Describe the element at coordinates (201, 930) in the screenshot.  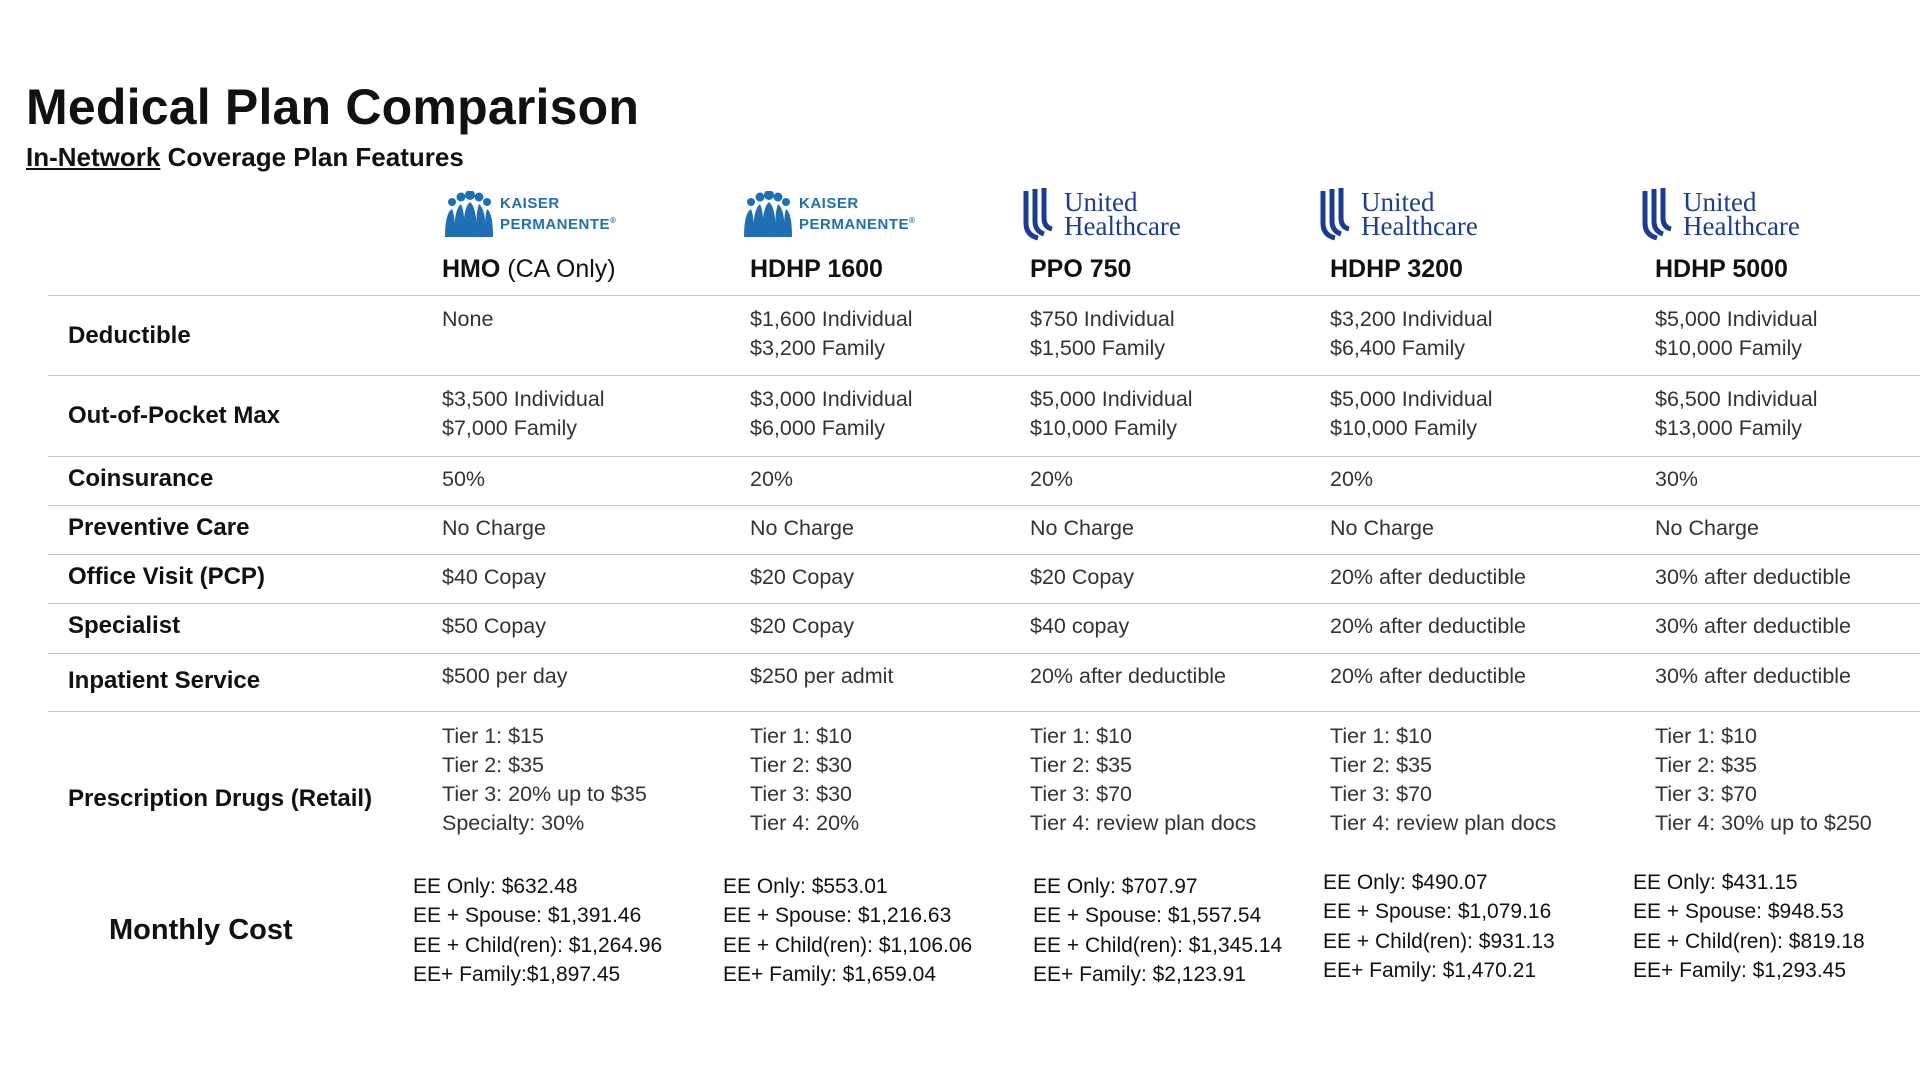
I see `monthly-cost-label: Monthly Cost` at that location.